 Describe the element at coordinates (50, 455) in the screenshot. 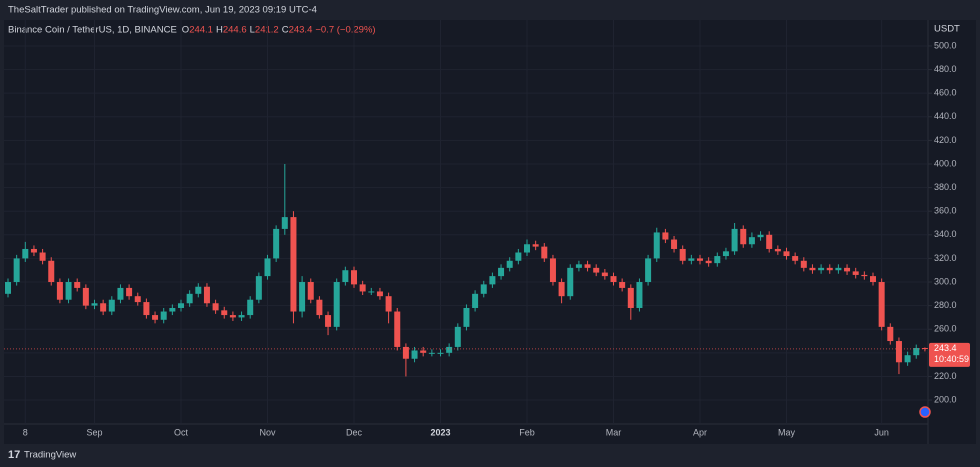

I see `brand: TradingView` at that location.